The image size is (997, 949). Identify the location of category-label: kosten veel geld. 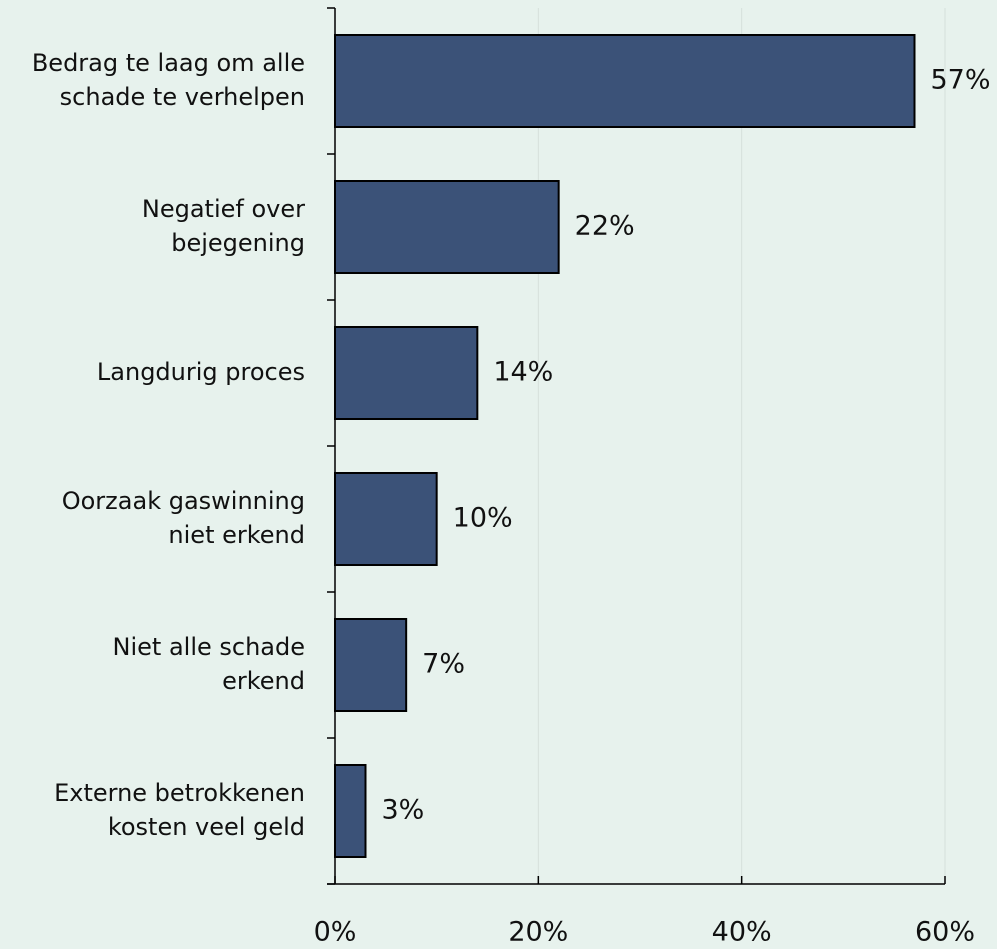
(206, 827).